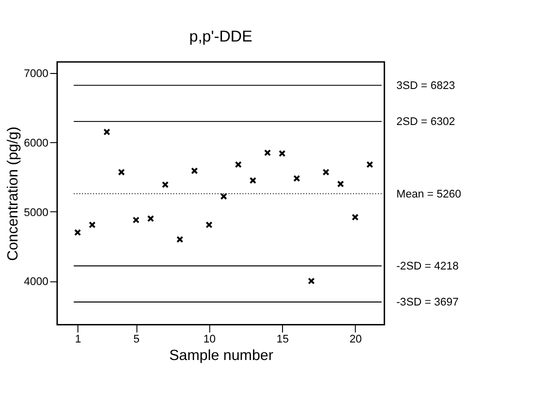 The height and width of the screenshot is (410, 554). I want to click on y-tick-label: 5000, so click(36, 212).